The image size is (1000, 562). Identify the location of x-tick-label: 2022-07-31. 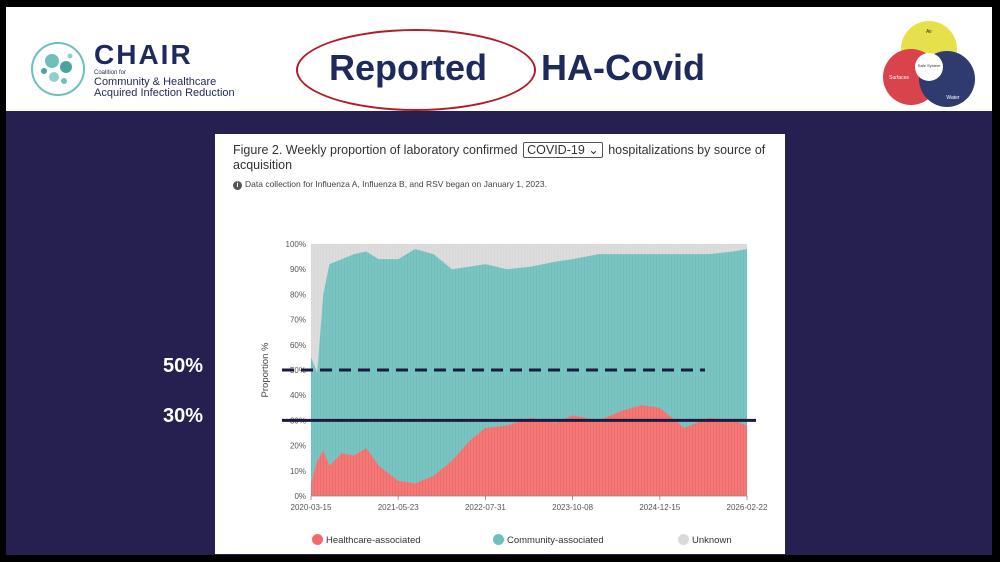
(485, 507).